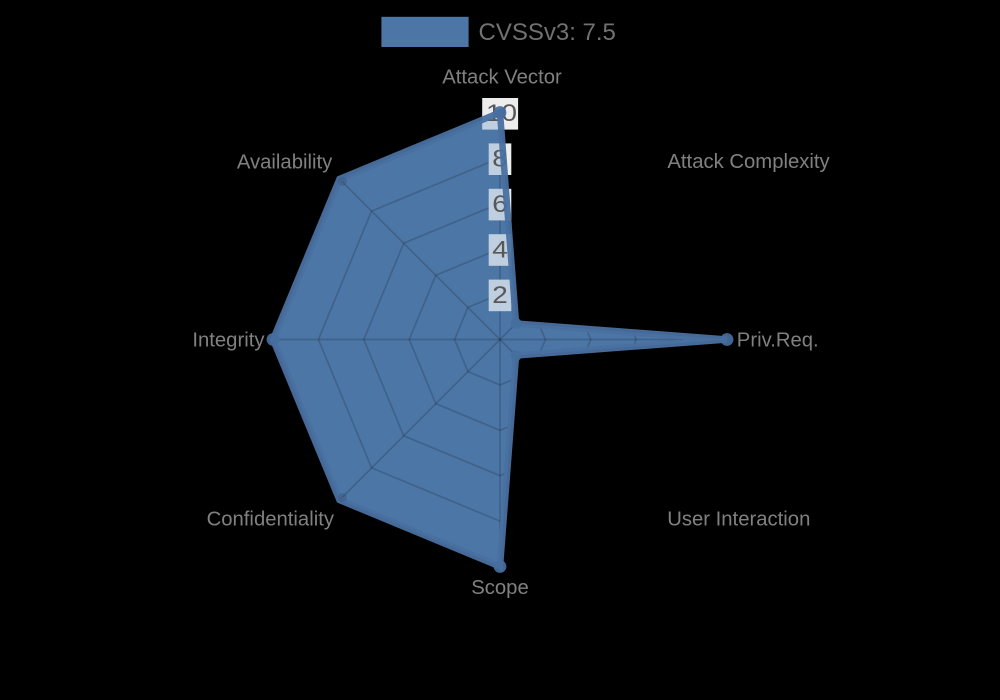 This screenshot has width=1000, height=700. What do you see at coordinates (271, 520) in the screenshot?
I see `svg-text: Confidentiality` at bounding box center [271, 520].